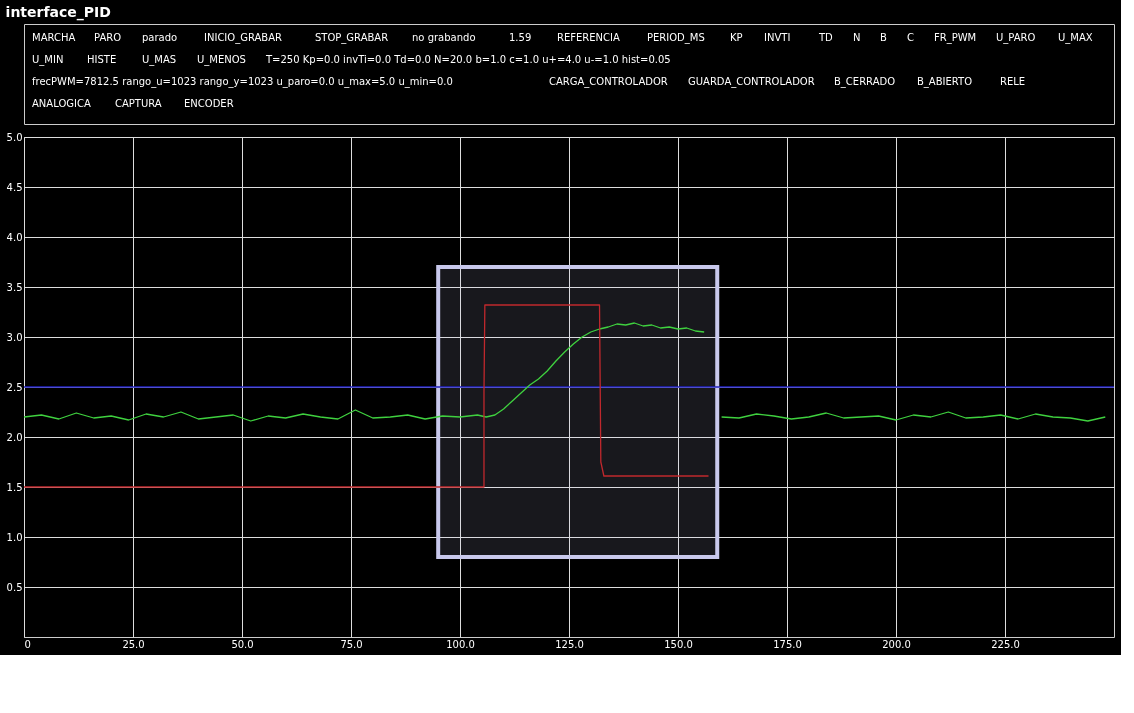 This screenshot has height=713, width=1134. What do you see at coordinates (787, 644) in the screenshot?
I see `x-tick-label: 175.0` at bounding box center [787, 644].